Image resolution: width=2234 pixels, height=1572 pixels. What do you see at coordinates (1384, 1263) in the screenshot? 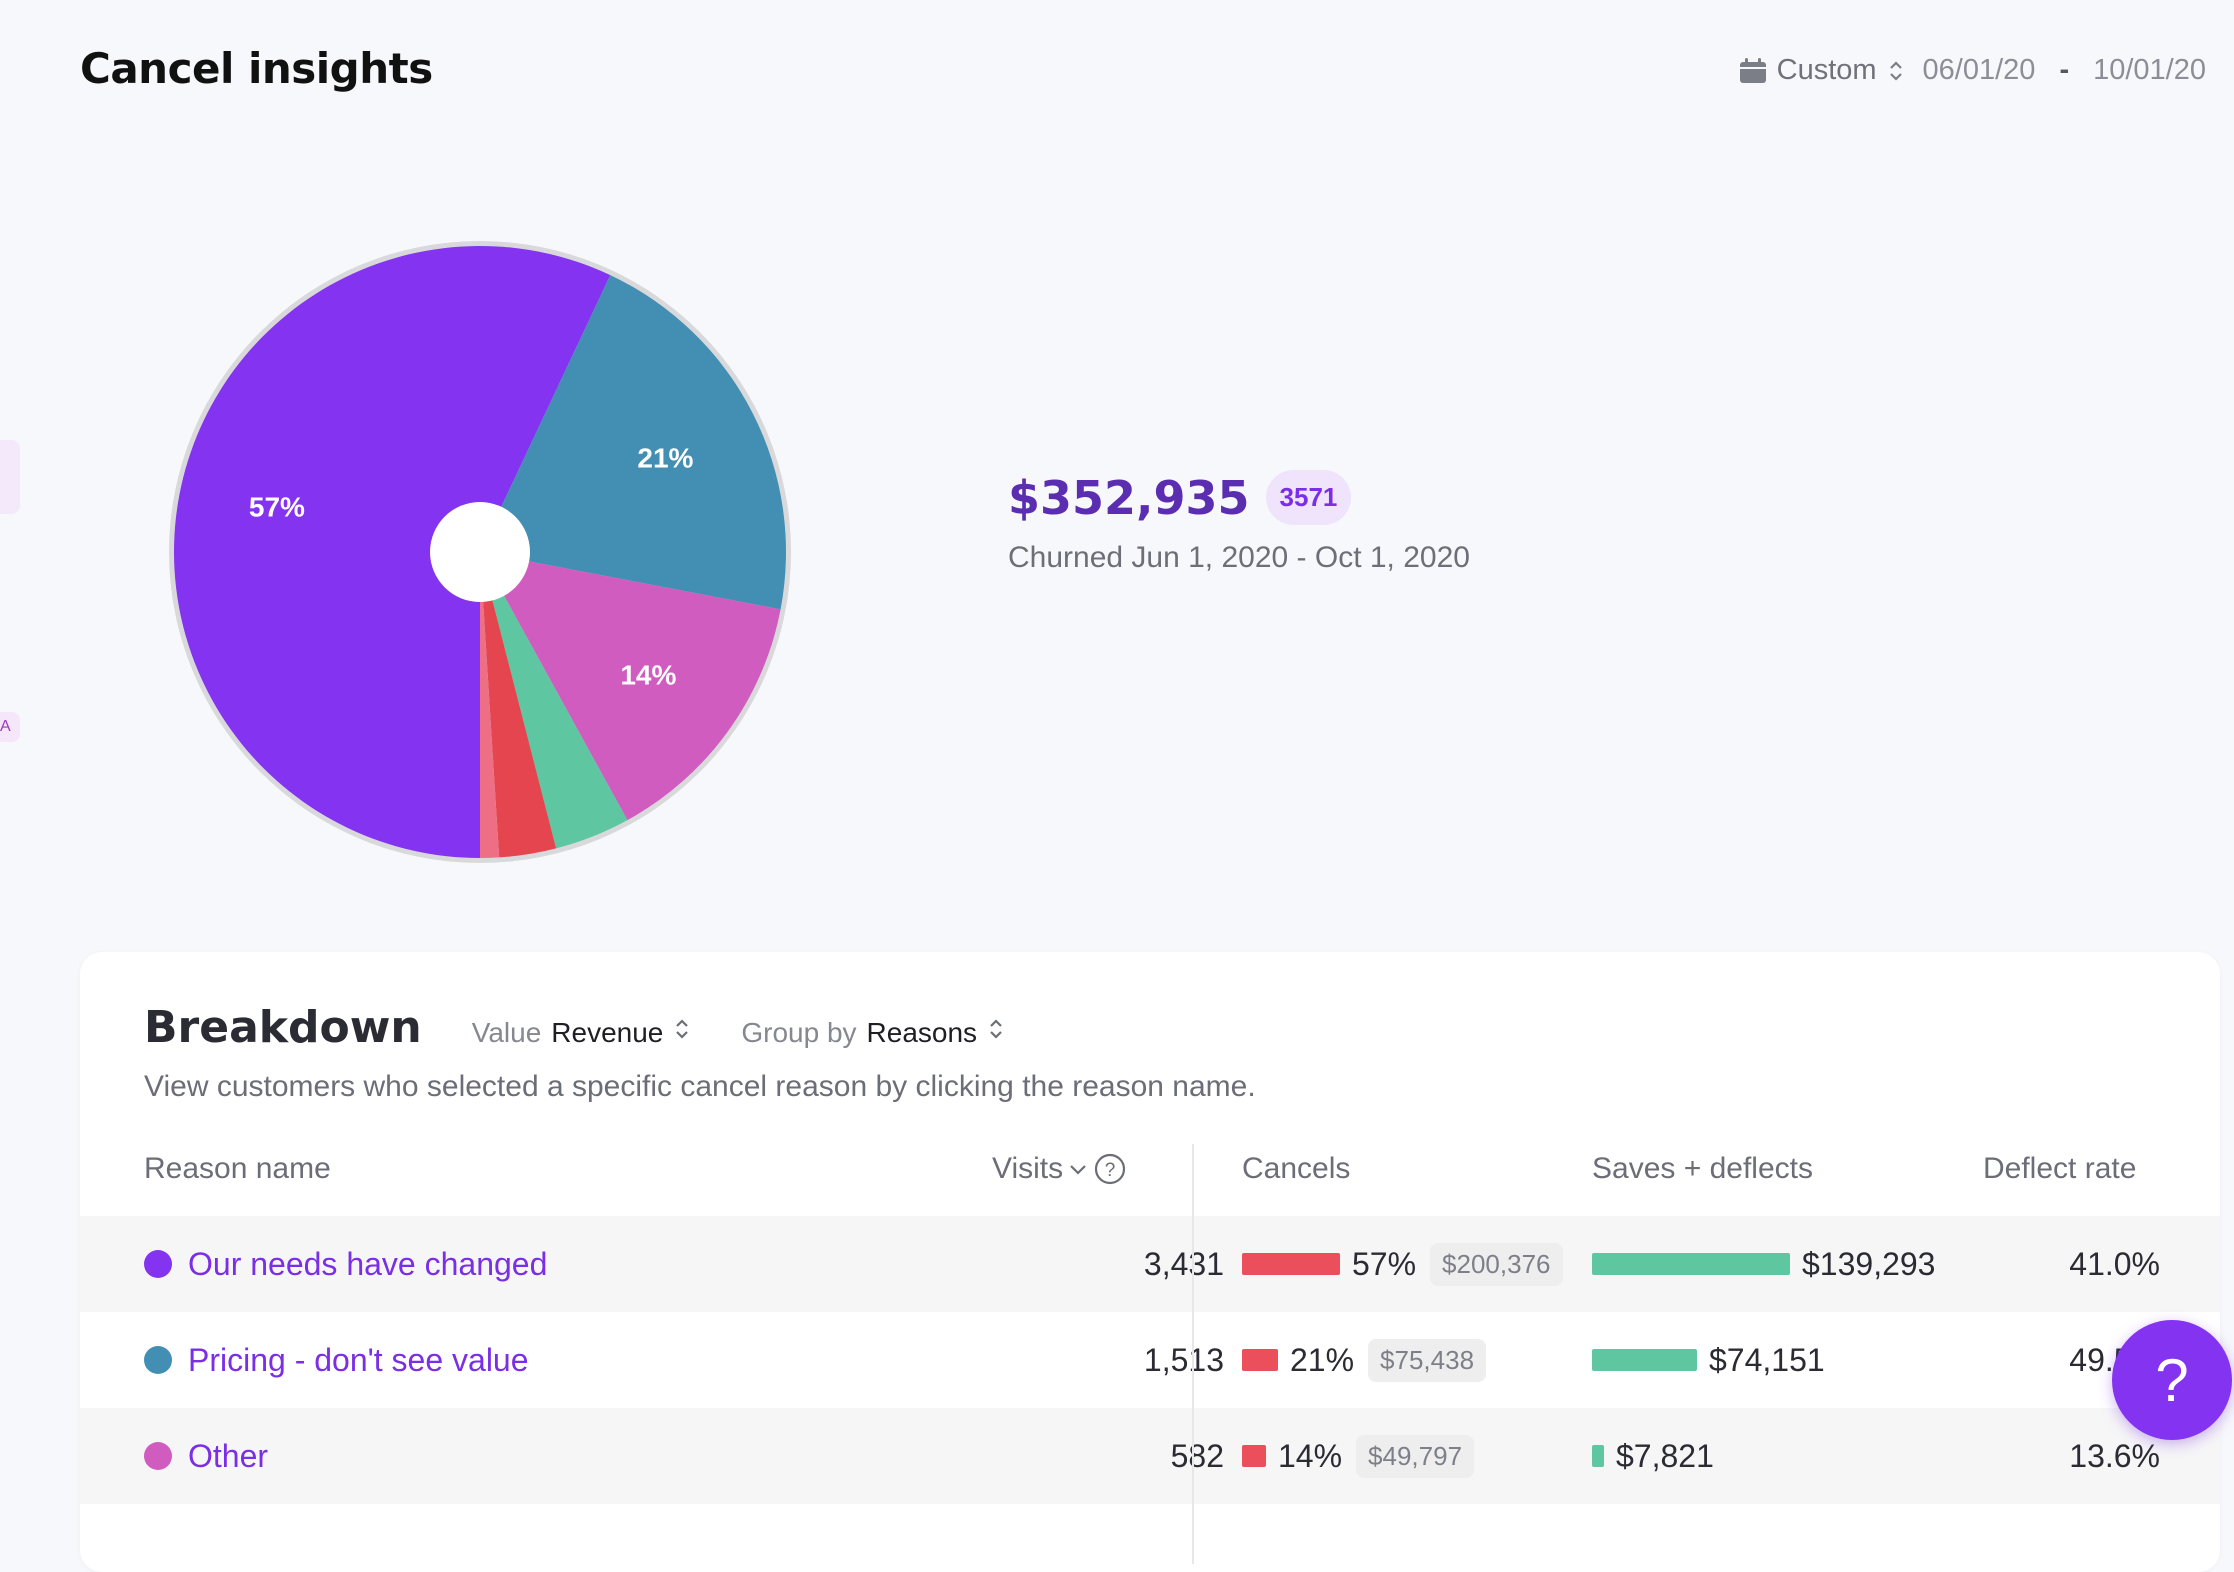
I see `cancels-percent: 57%` at bounding box center [1384, 1263].